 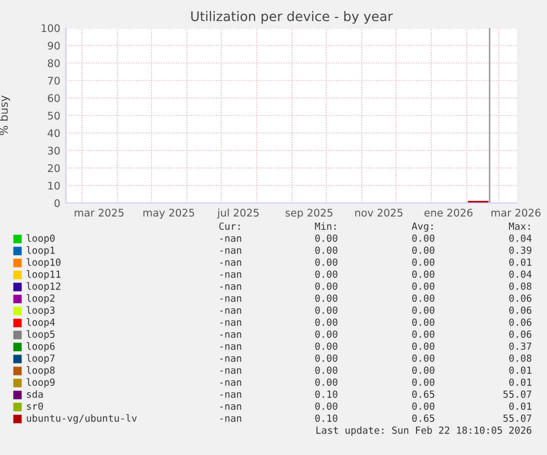 I want to click on legend-label: sr0, so click(x=35, y=406).